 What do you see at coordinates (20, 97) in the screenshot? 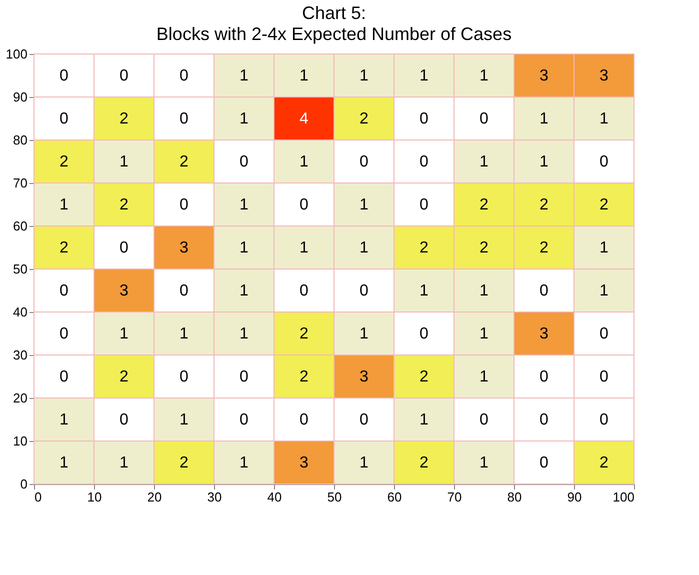
I see `y-tick-label: 90` at bounding box center [20, 97].